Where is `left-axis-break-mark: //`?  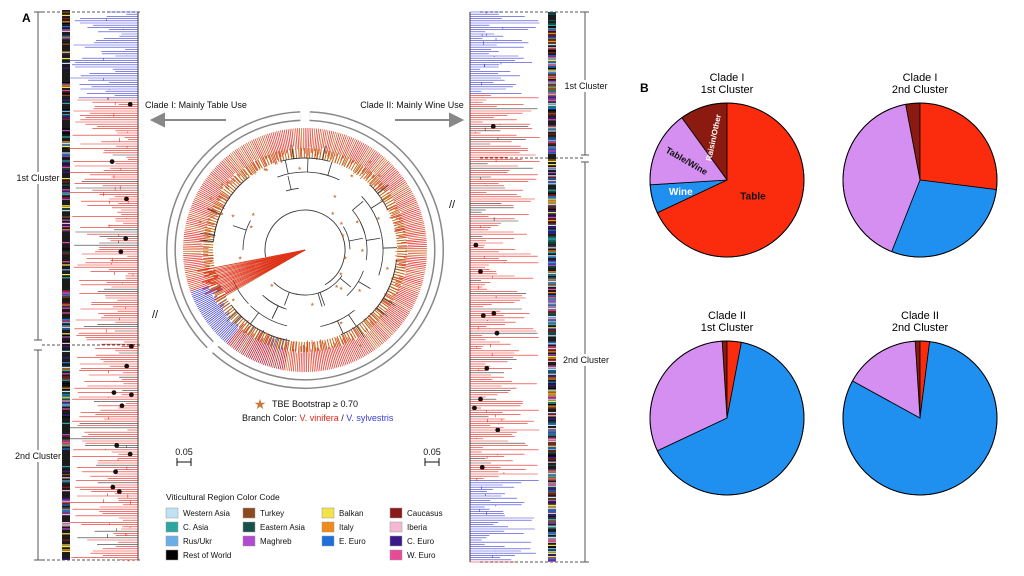 left-axis-break-mark: // is located at coordinates (155, 315).